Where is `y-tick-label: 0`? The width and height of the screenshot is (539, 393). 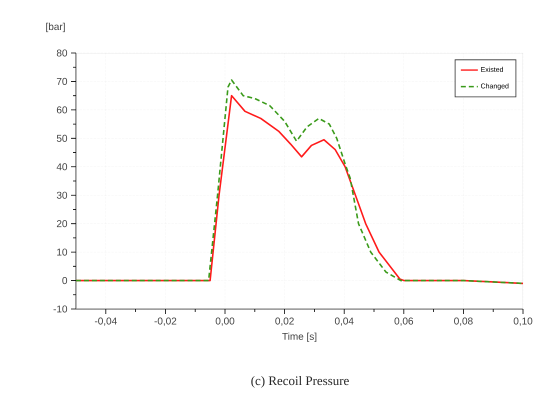 y-tick-label: 0 is located at coordinates (65, 280).